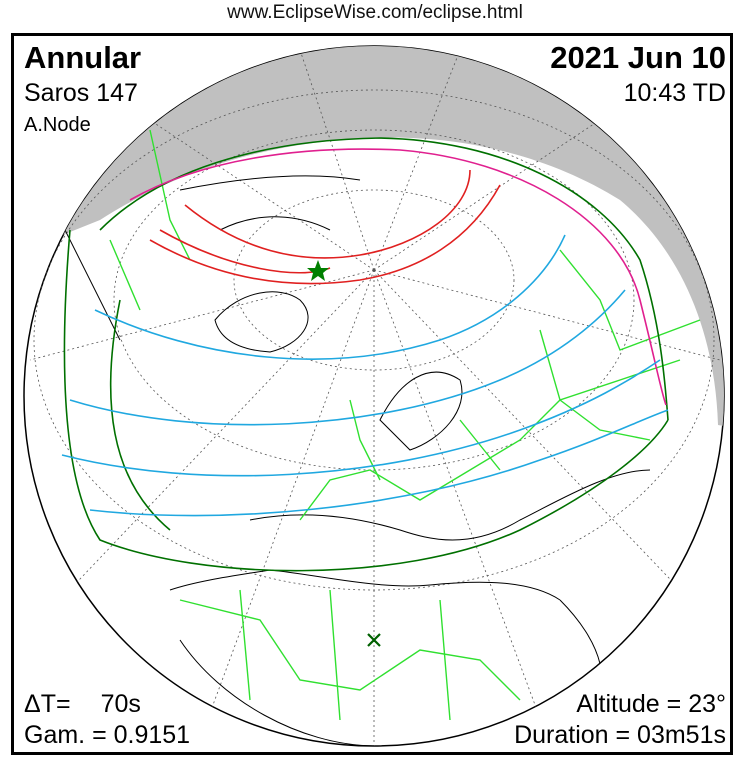 Image resolution: width=750 pixels, height=769 pixels. Describe the element at coordinates (57, 125) in the screenshot. I see `node: A.Node` at that location.